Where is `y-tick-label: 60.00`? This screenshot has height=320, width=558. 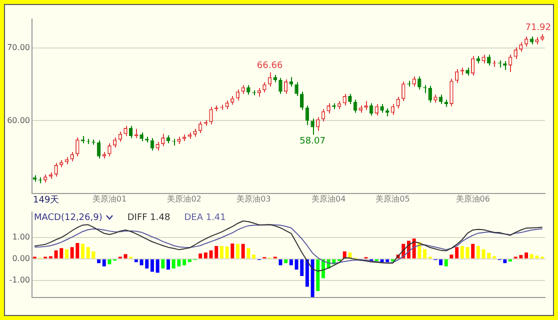 y-tick-label: 60.00 is located at coordinates (18, 120).